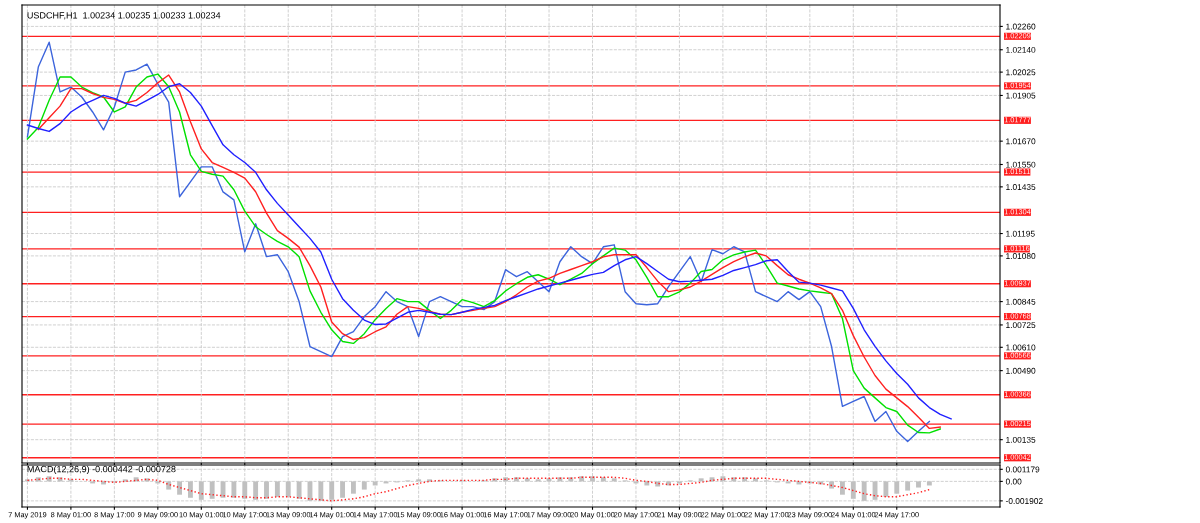 The width and height of the screenshot is (1200, 523). What do you see at coordinates (124, 16) in the screenshot?
I see `text: USDCHF,H1 1.00234 1.00235 1.00233 1.00234` at bounding box center [124, 16].